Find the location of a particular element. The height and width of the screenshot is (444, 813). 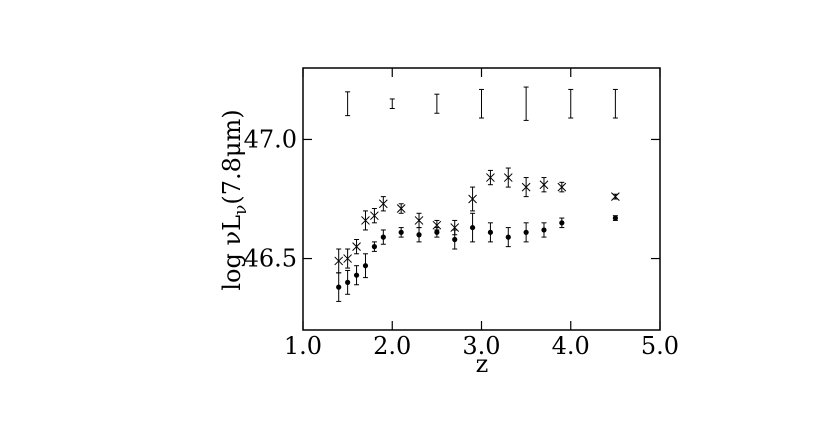

y-tick-label: 46.5 is located at coordinates (270, 259).